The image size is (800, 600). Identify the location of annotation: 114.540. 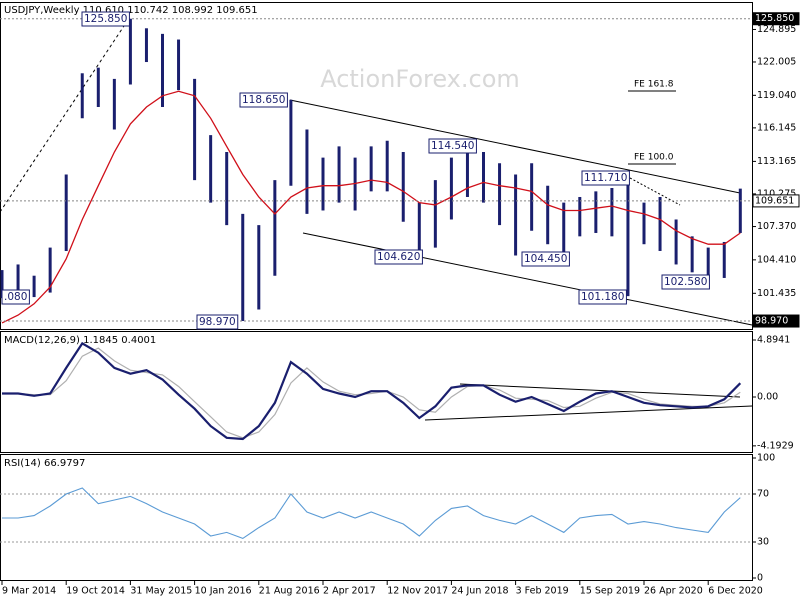
(452, 146).